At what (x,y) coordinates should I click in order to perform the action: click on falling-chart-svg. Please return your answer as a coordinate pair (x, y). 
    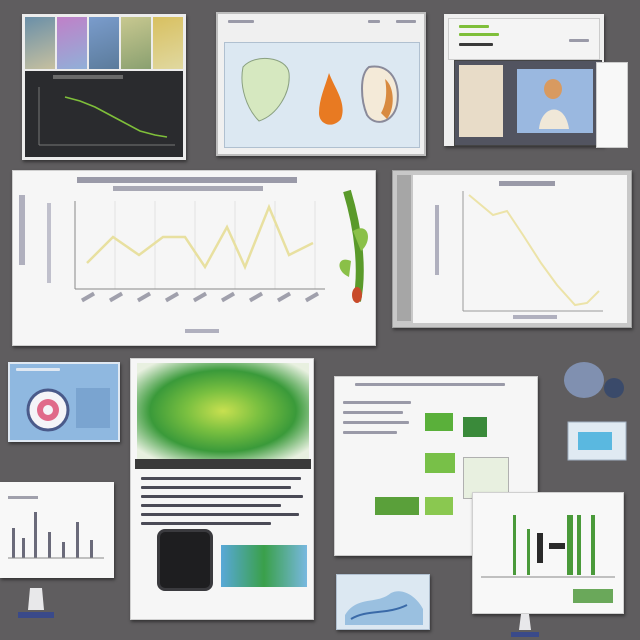
    Looking at the image, I should click on (519, 250).